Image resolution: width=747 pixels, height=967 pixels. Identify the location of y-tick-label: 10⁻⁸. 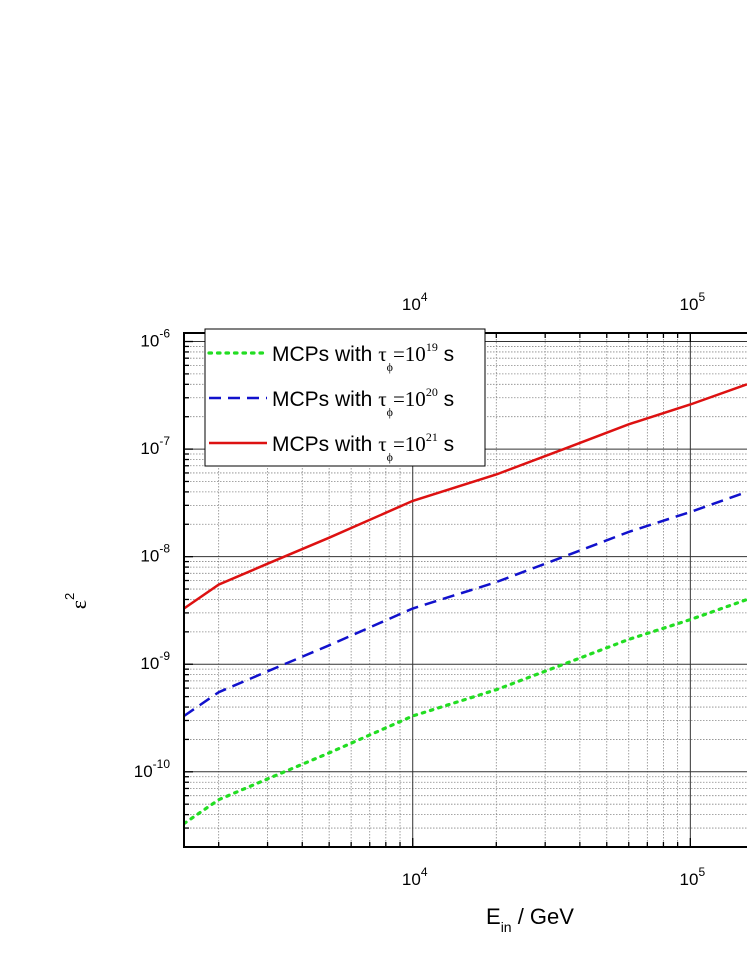
(155, 554).